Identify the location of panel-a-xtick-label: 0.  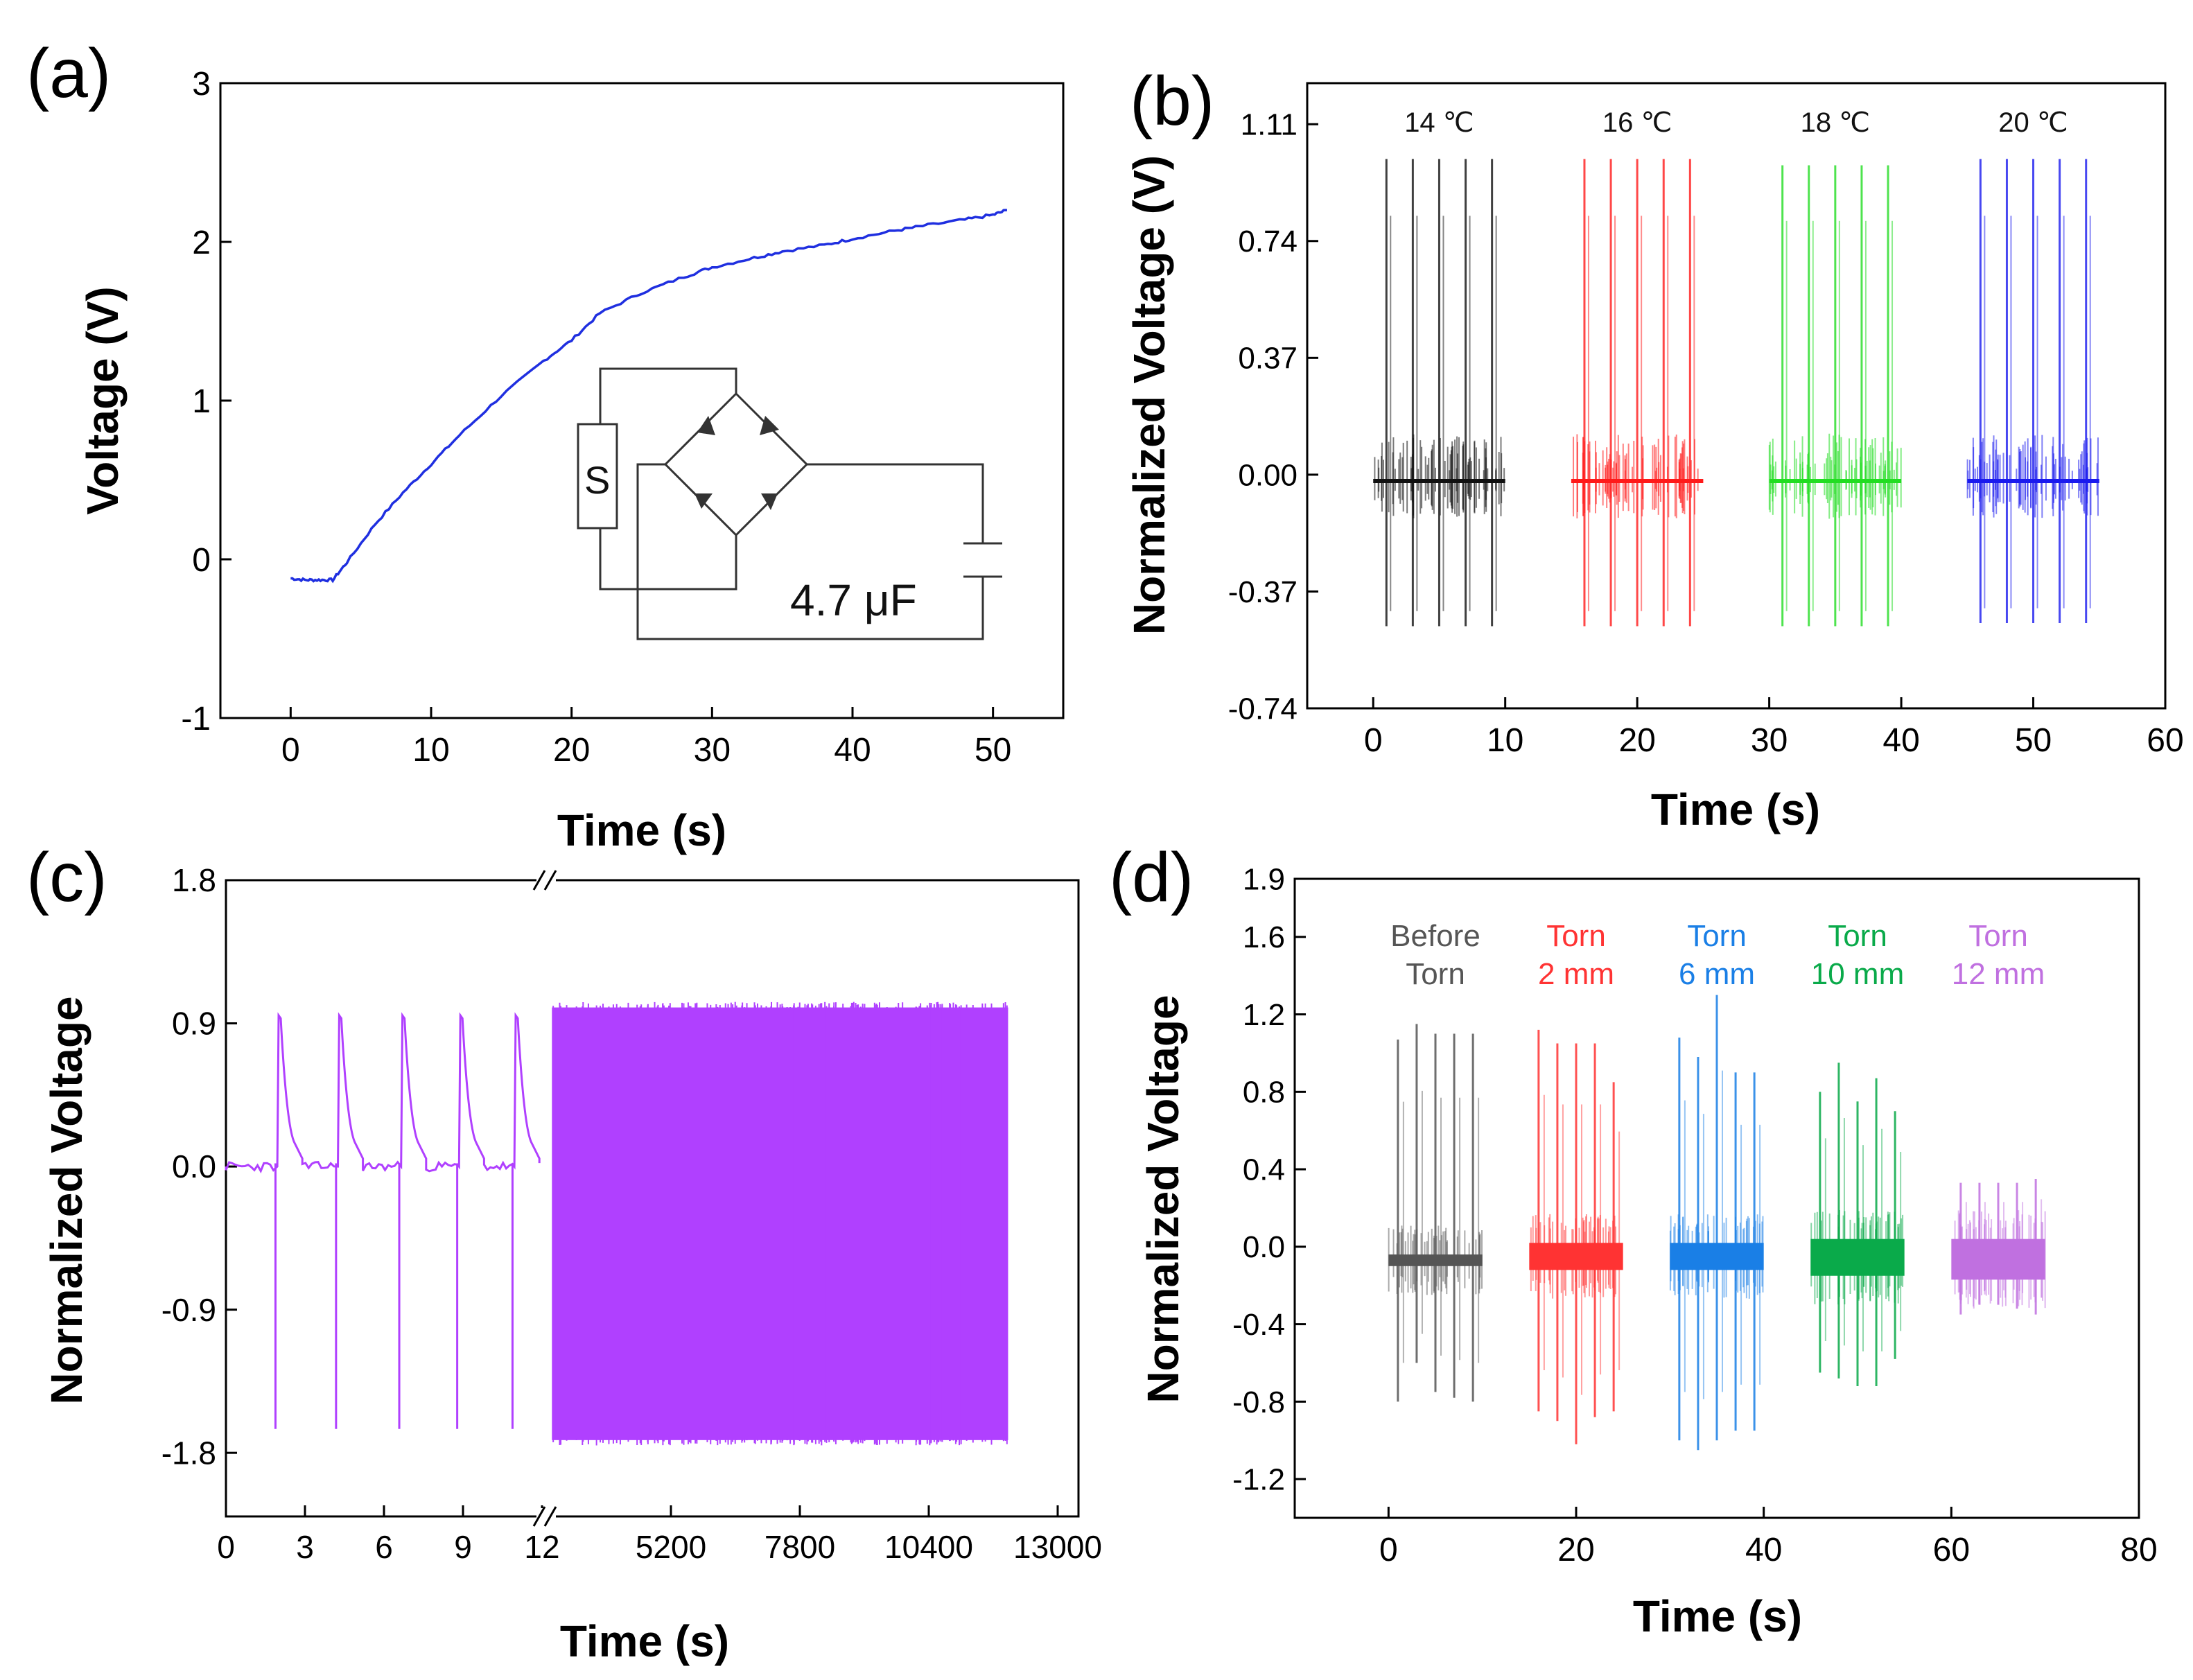
(290, 750).